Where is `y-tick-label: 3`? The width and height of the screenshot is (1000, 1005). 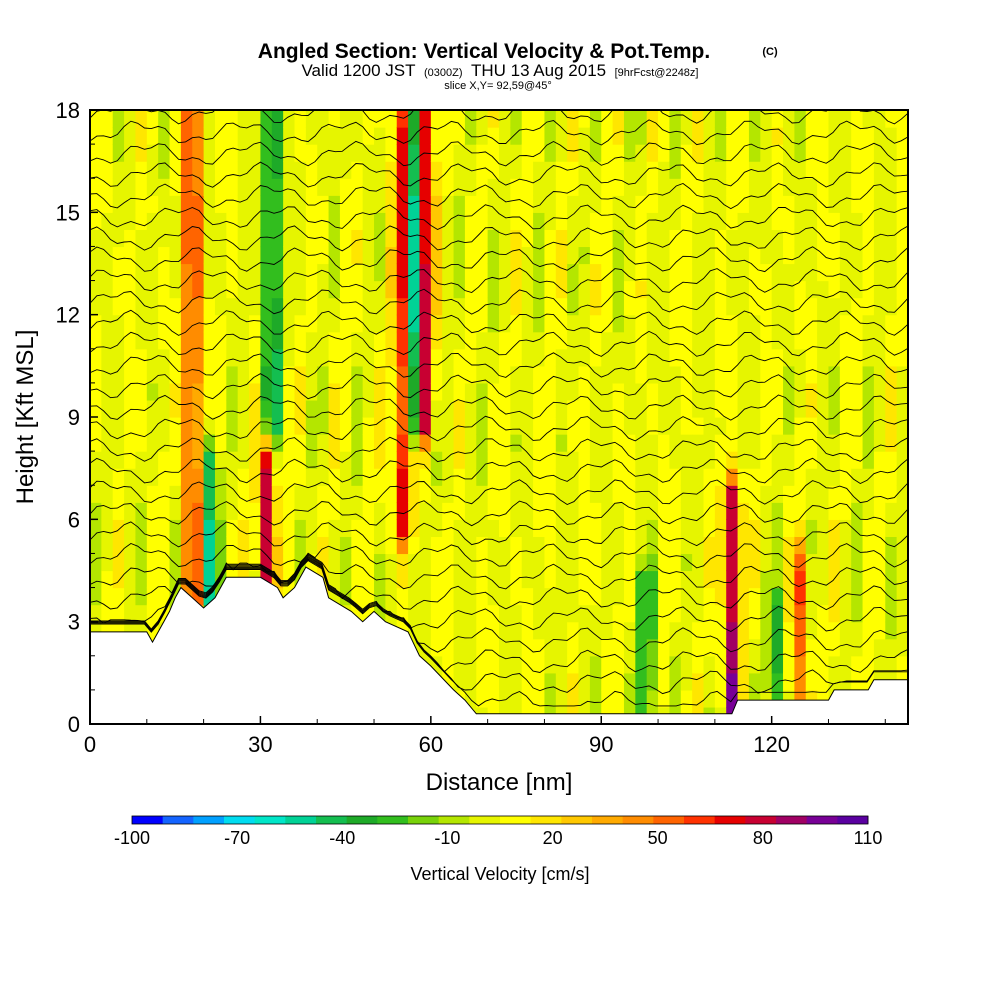
y-tick-label: 3 is located at coordinates (74, 622).